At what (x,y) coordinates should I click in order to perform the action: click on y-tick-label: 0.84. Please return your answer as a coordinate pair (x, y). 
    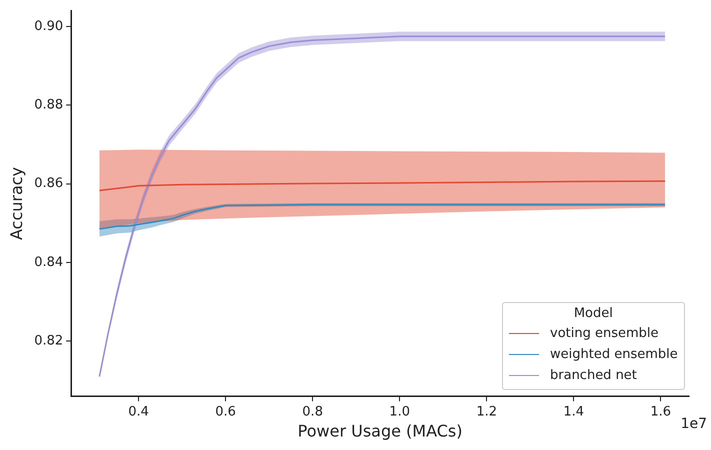
    Looking at the image, I should click on (49, 262).